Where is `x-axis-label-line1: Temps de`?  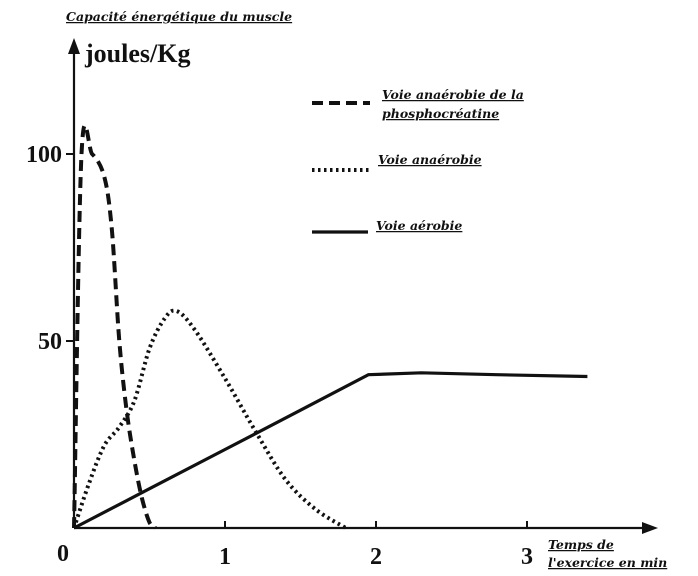 x-axis-label-line1: Temps de is located at coordinates (581, 544).